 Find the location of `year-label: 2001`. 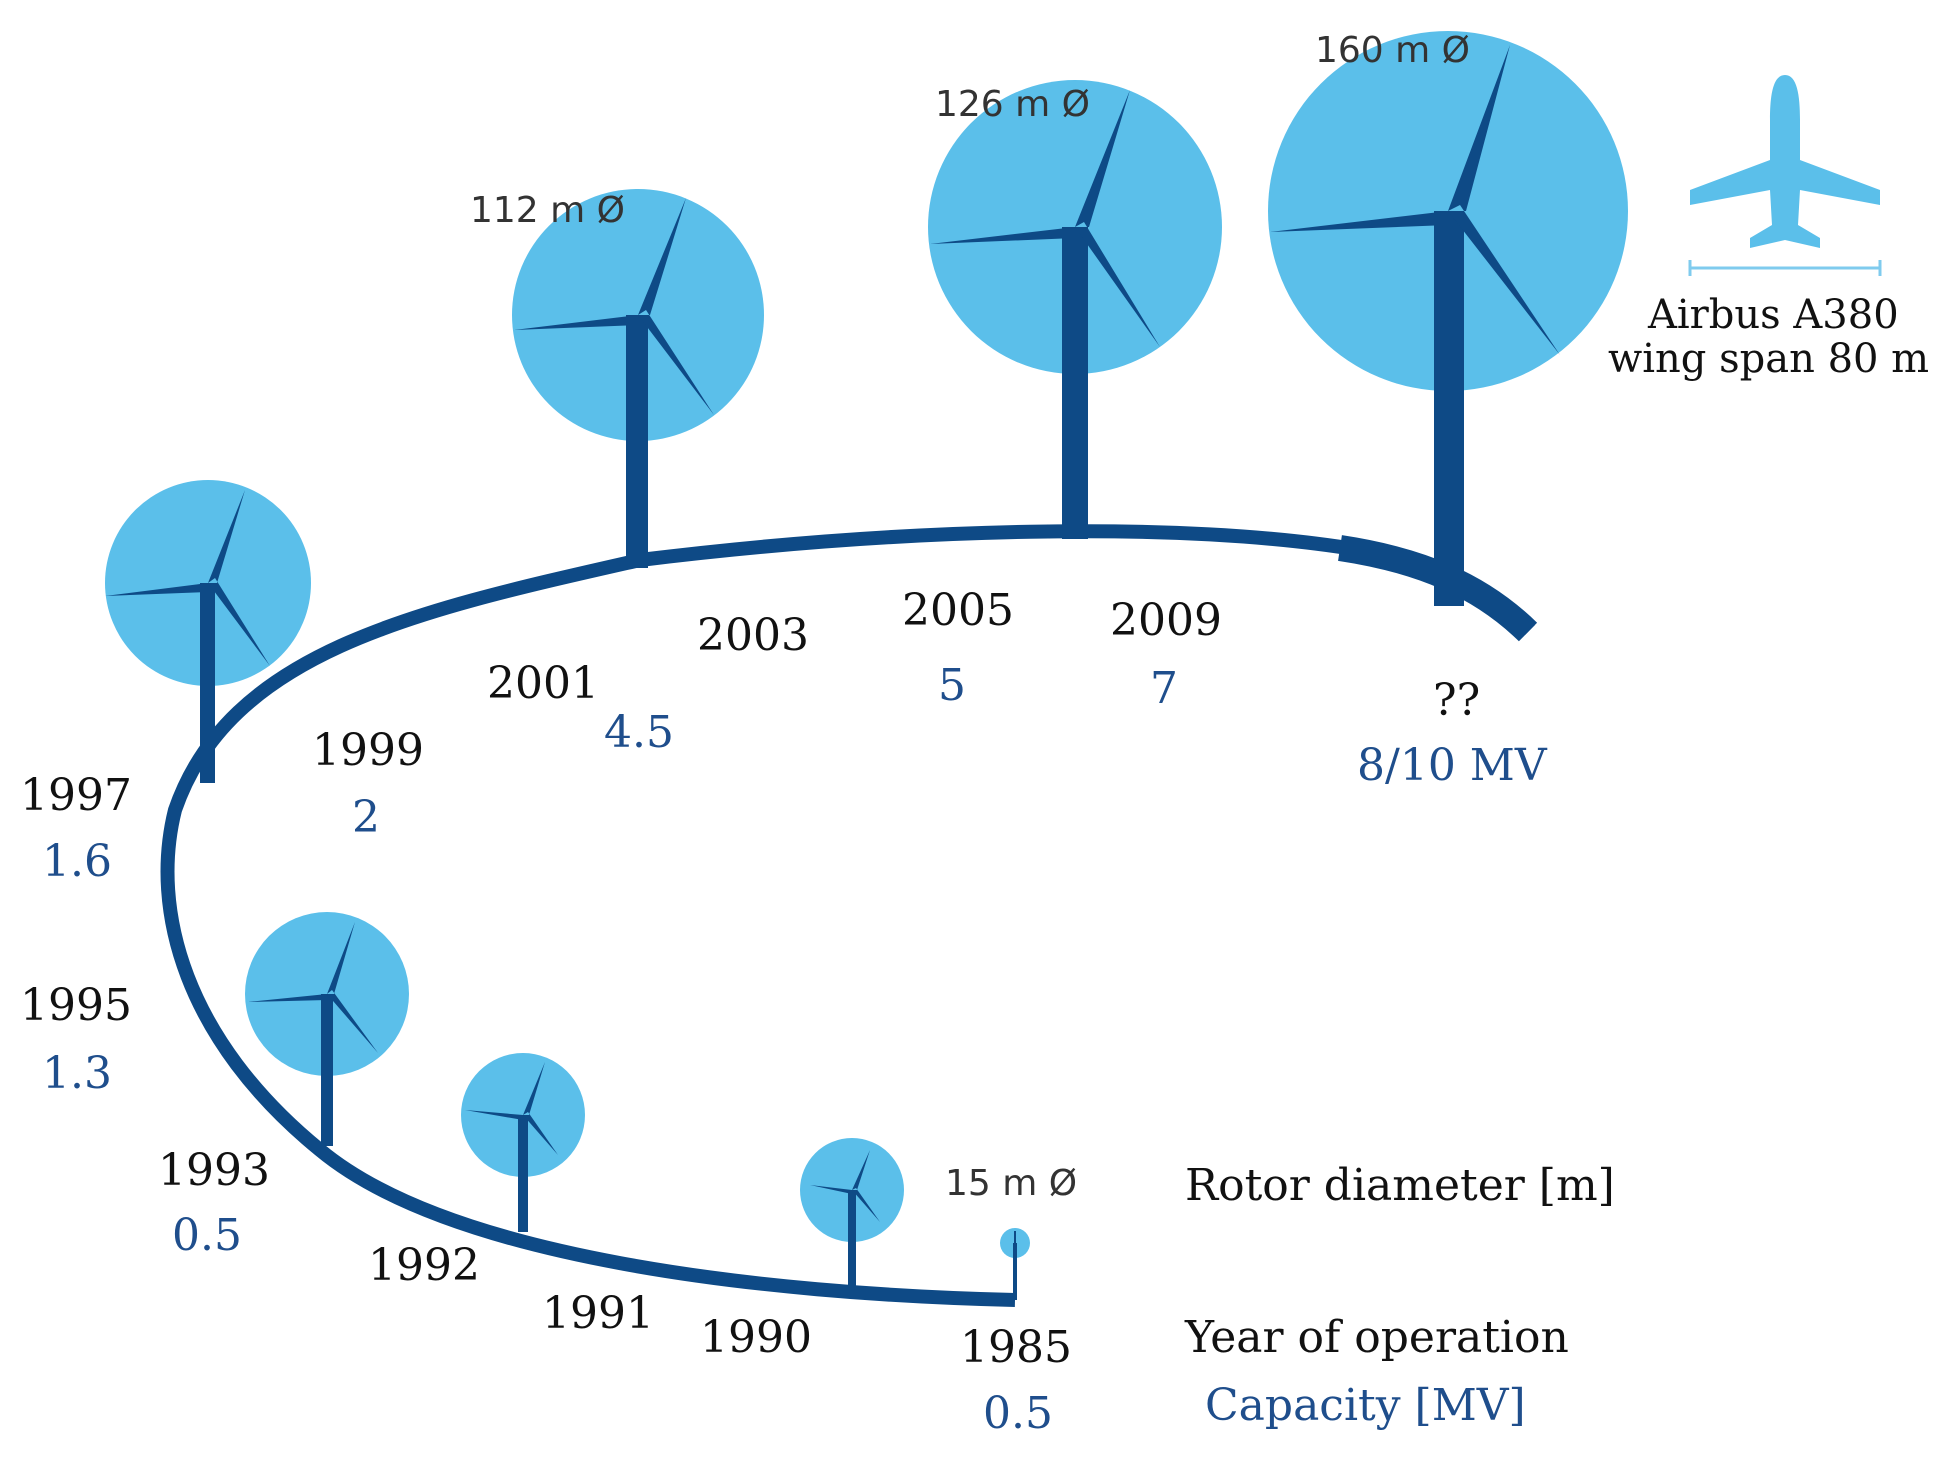

year-label: 2001 is located at coordinates (543, 683).